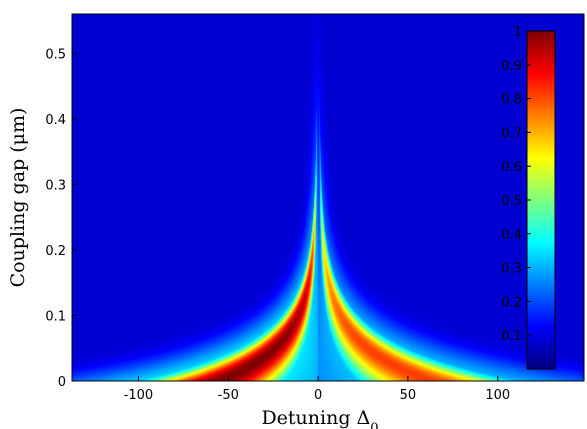 This screenshot has width=587, height=429. I want to click on y-tick-label: 0.3, so click(55, 185).